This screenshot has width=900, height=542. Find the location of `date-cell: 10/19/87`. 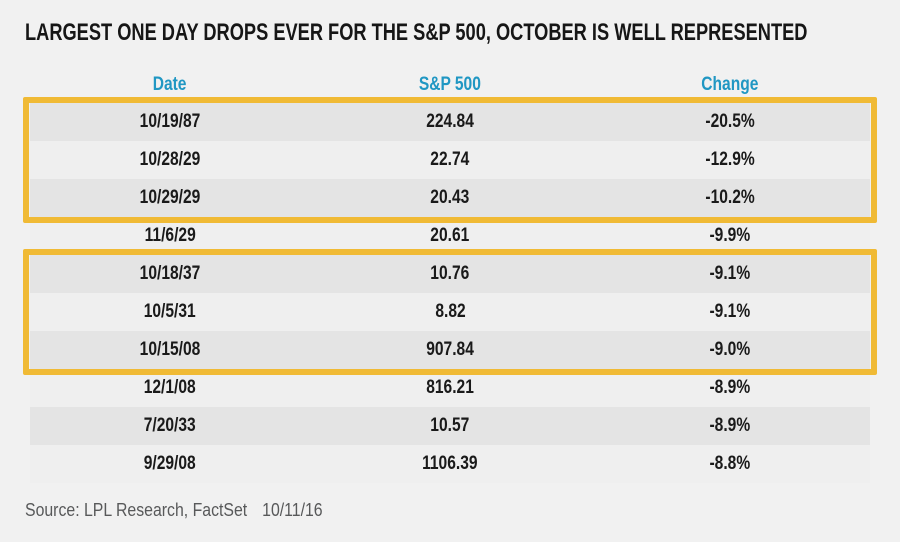

date-cell: 10/19/87 is located at coordinates (170, 121).